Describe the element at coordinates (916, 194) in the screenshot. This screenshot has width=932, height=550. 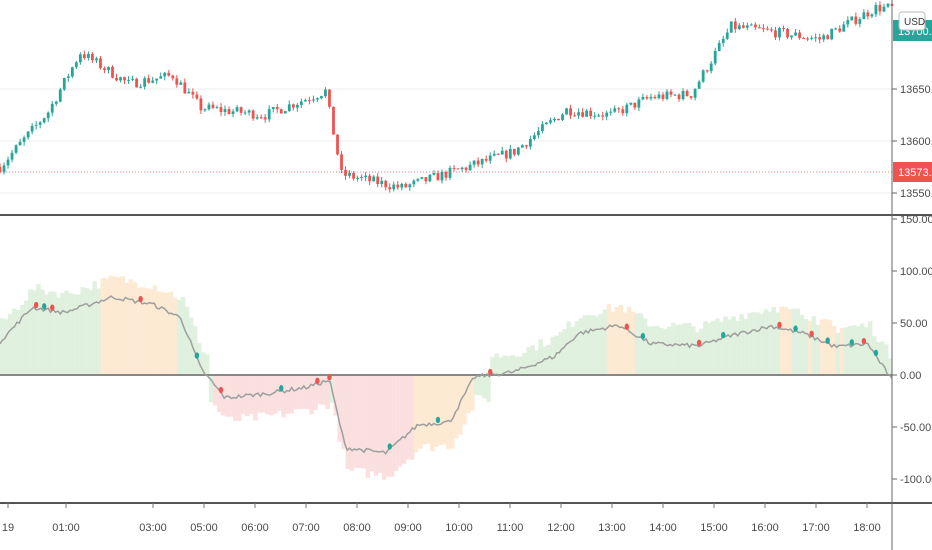
I see `price-tick-label: 13550.00` at that location.